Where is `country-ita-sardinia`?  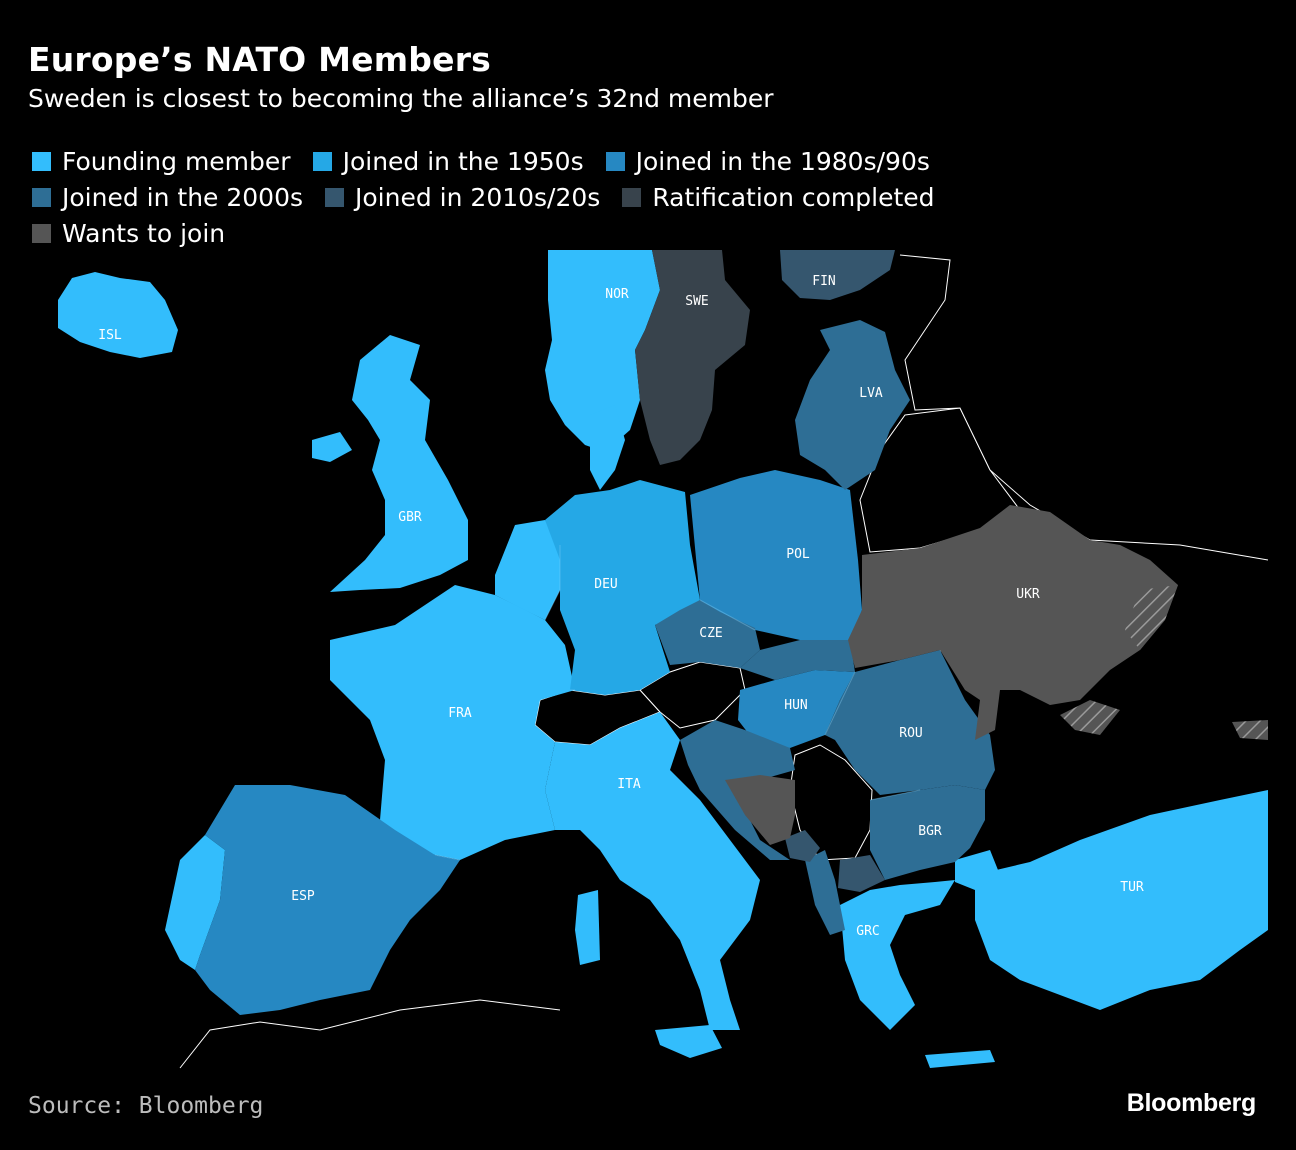 country-ita-sardinia is located at coordinates (587, 927).